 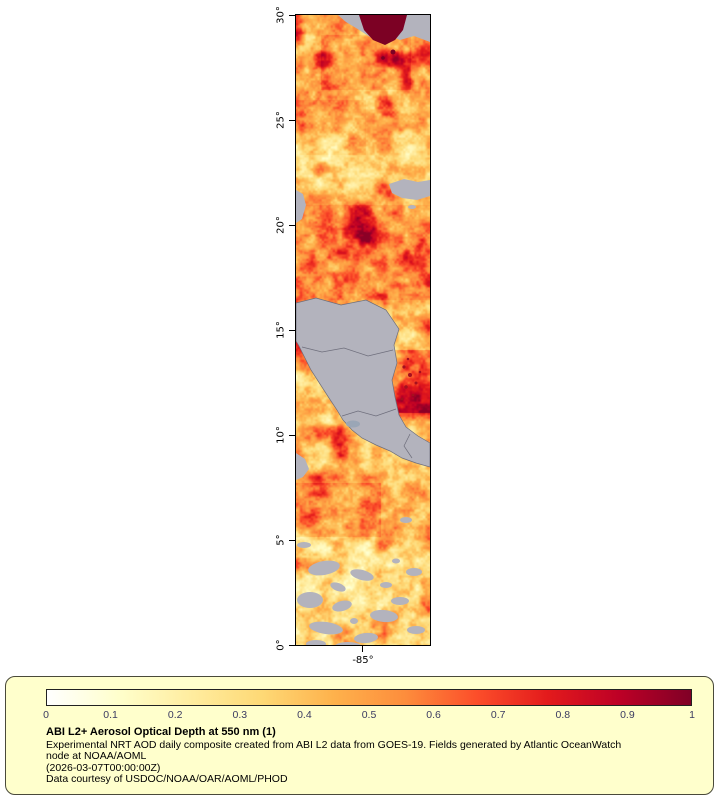 What do you see at coordinates (363, 330) in the screenshot?
I see `land-cloud-overlay` at bounding box center [363, 330].